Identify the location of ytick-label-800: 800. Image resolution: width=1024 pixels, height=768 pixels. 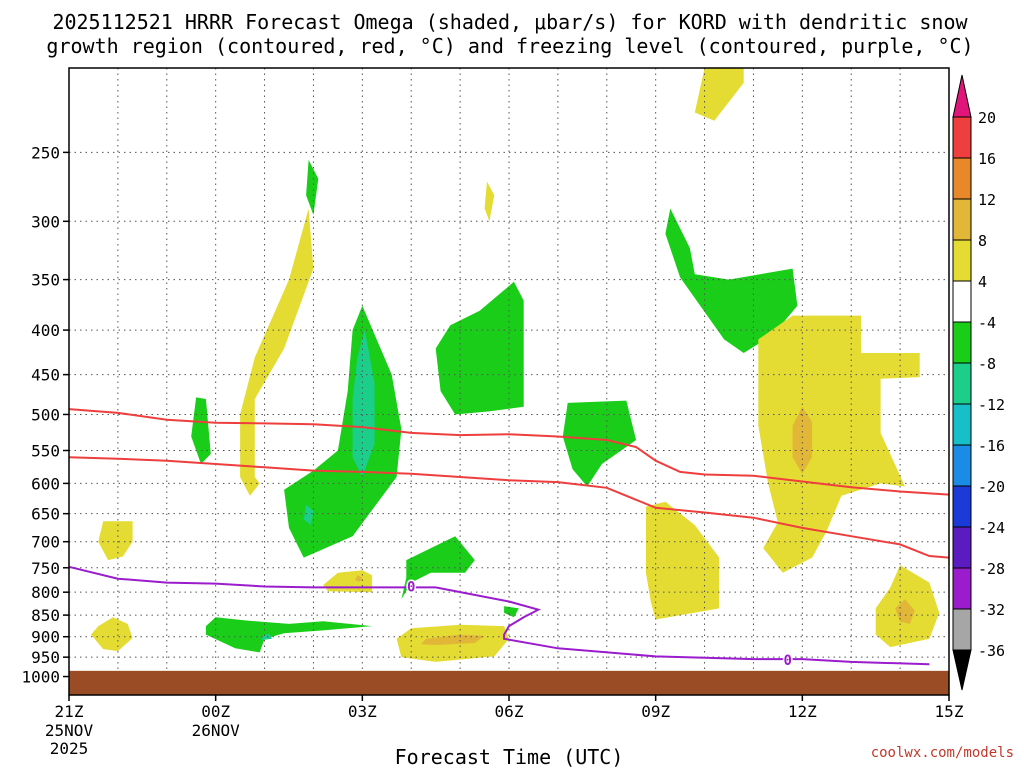
(45, 592).